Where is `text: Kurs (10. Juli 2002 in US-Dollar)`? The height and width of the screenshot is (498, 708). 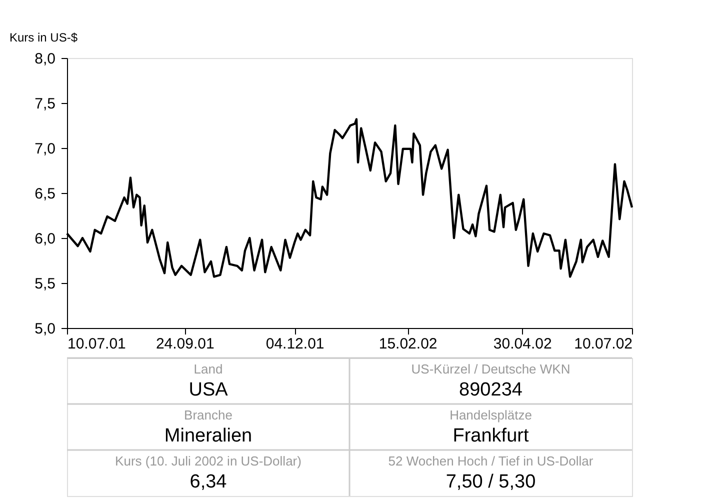 text: Kurs (10. Juli 2002 in US-Dollar) is located at coordinates (208, 461).